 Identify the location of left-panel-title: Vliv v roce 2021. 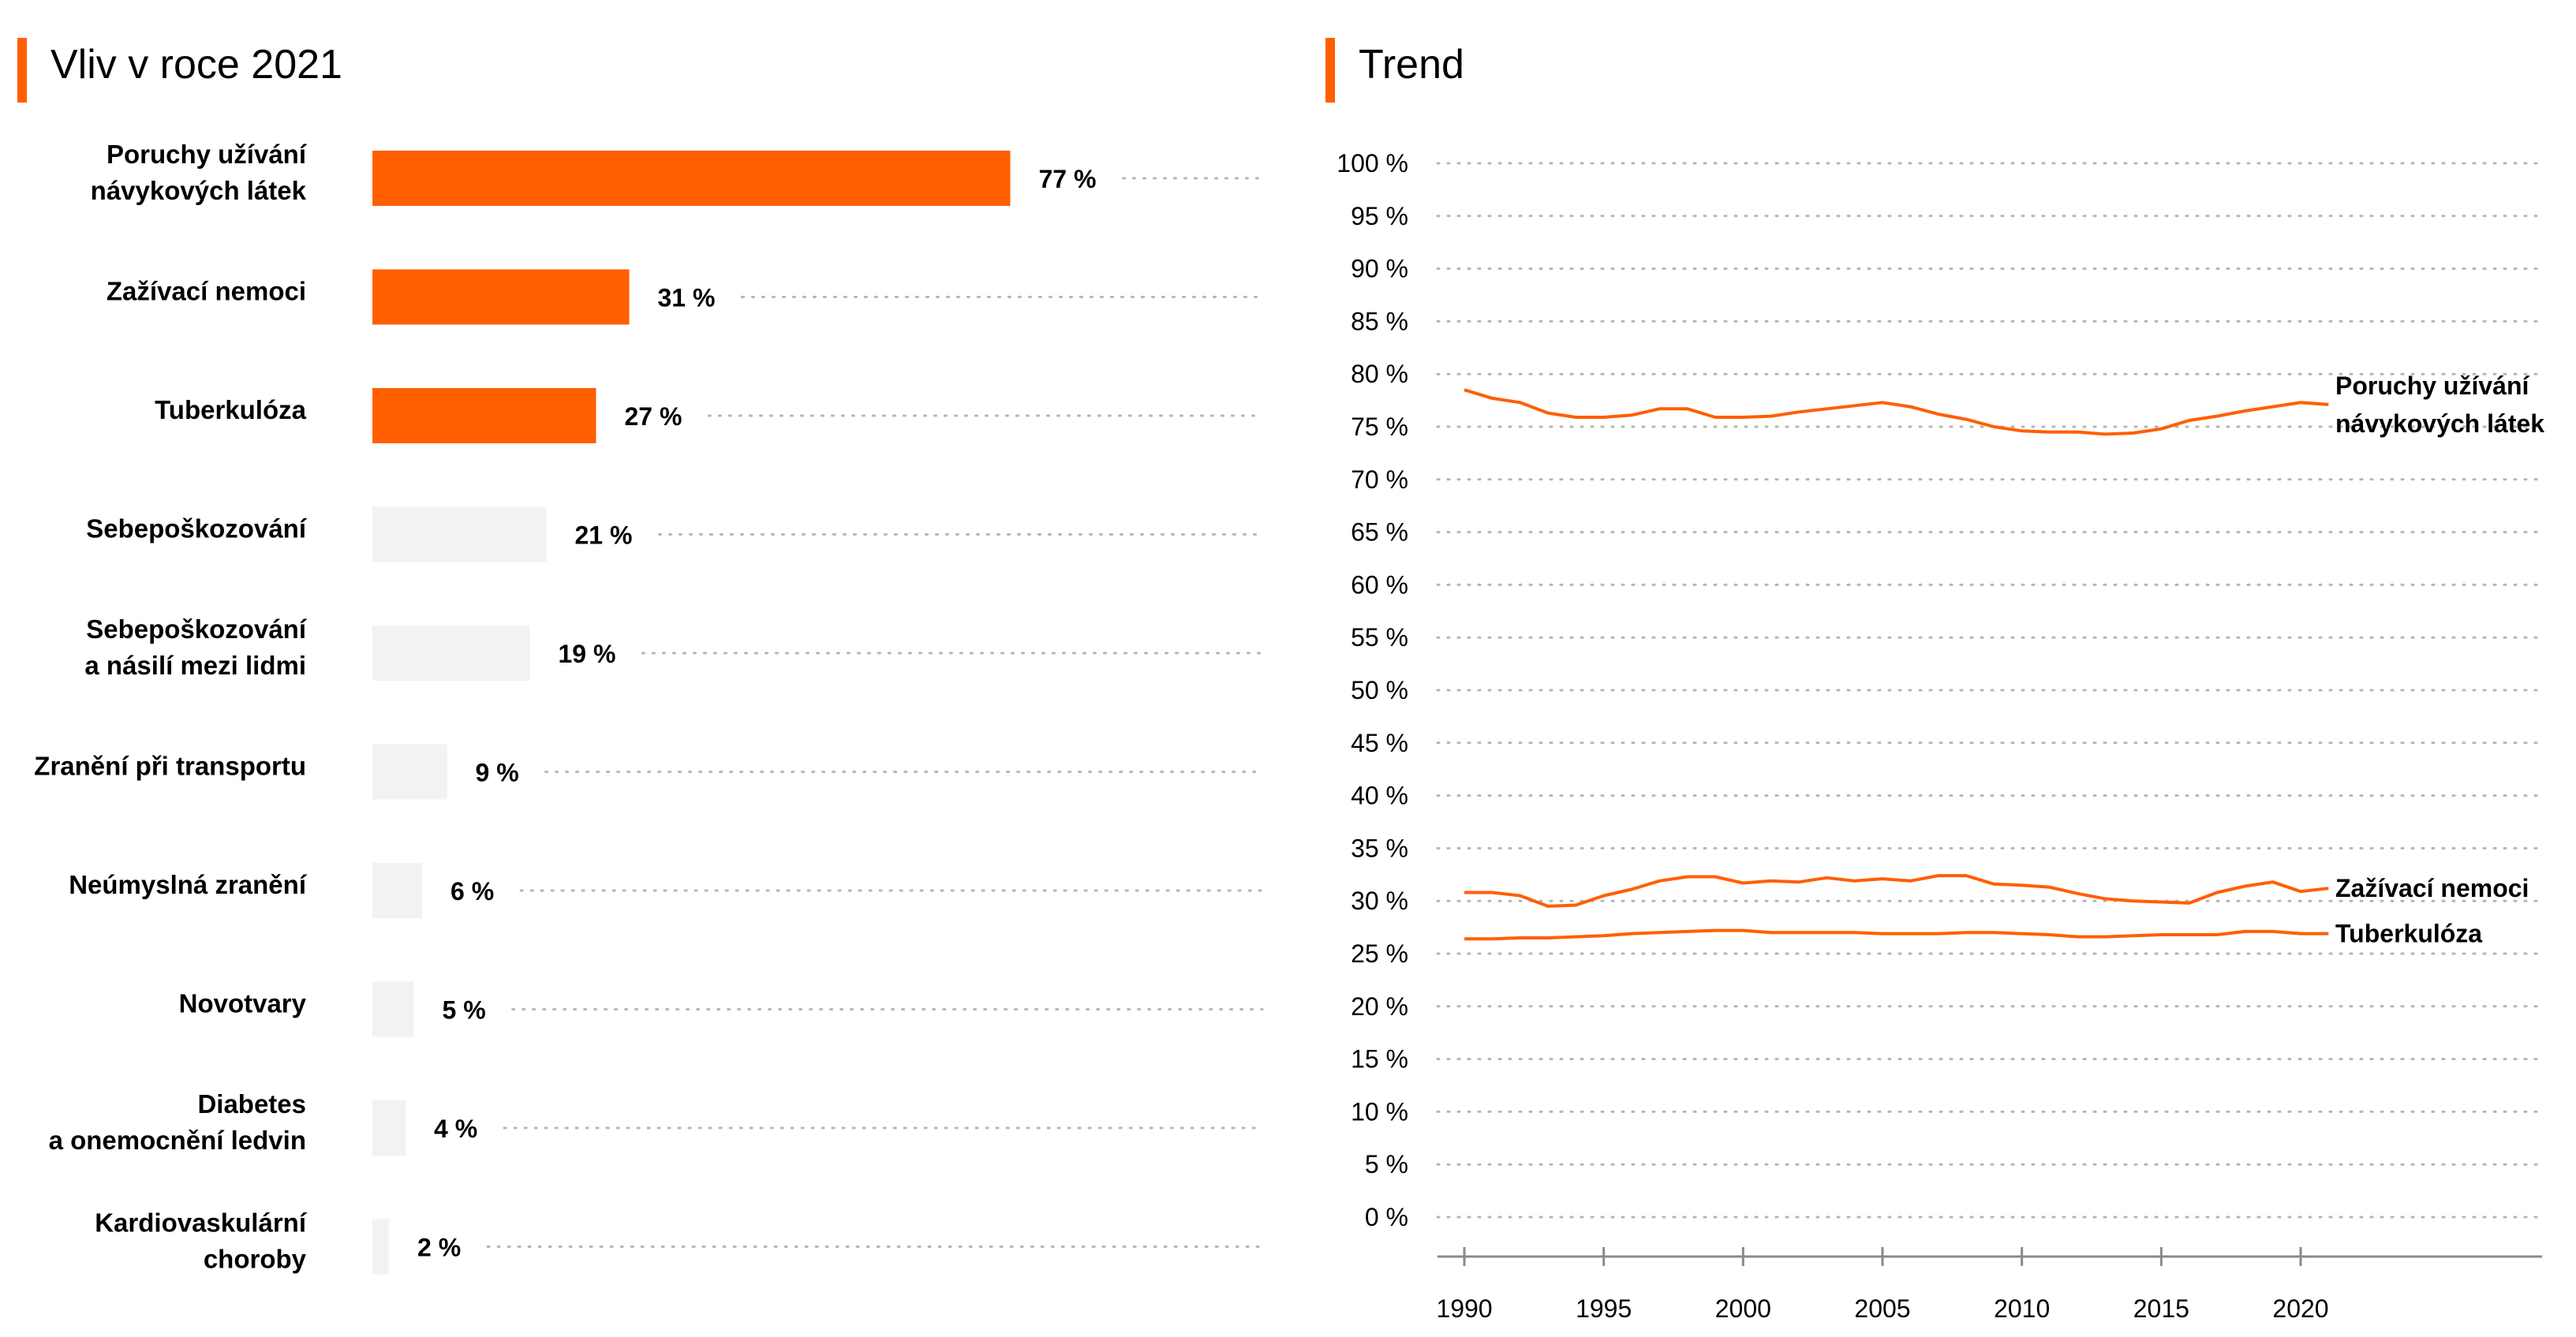
(196, 65).